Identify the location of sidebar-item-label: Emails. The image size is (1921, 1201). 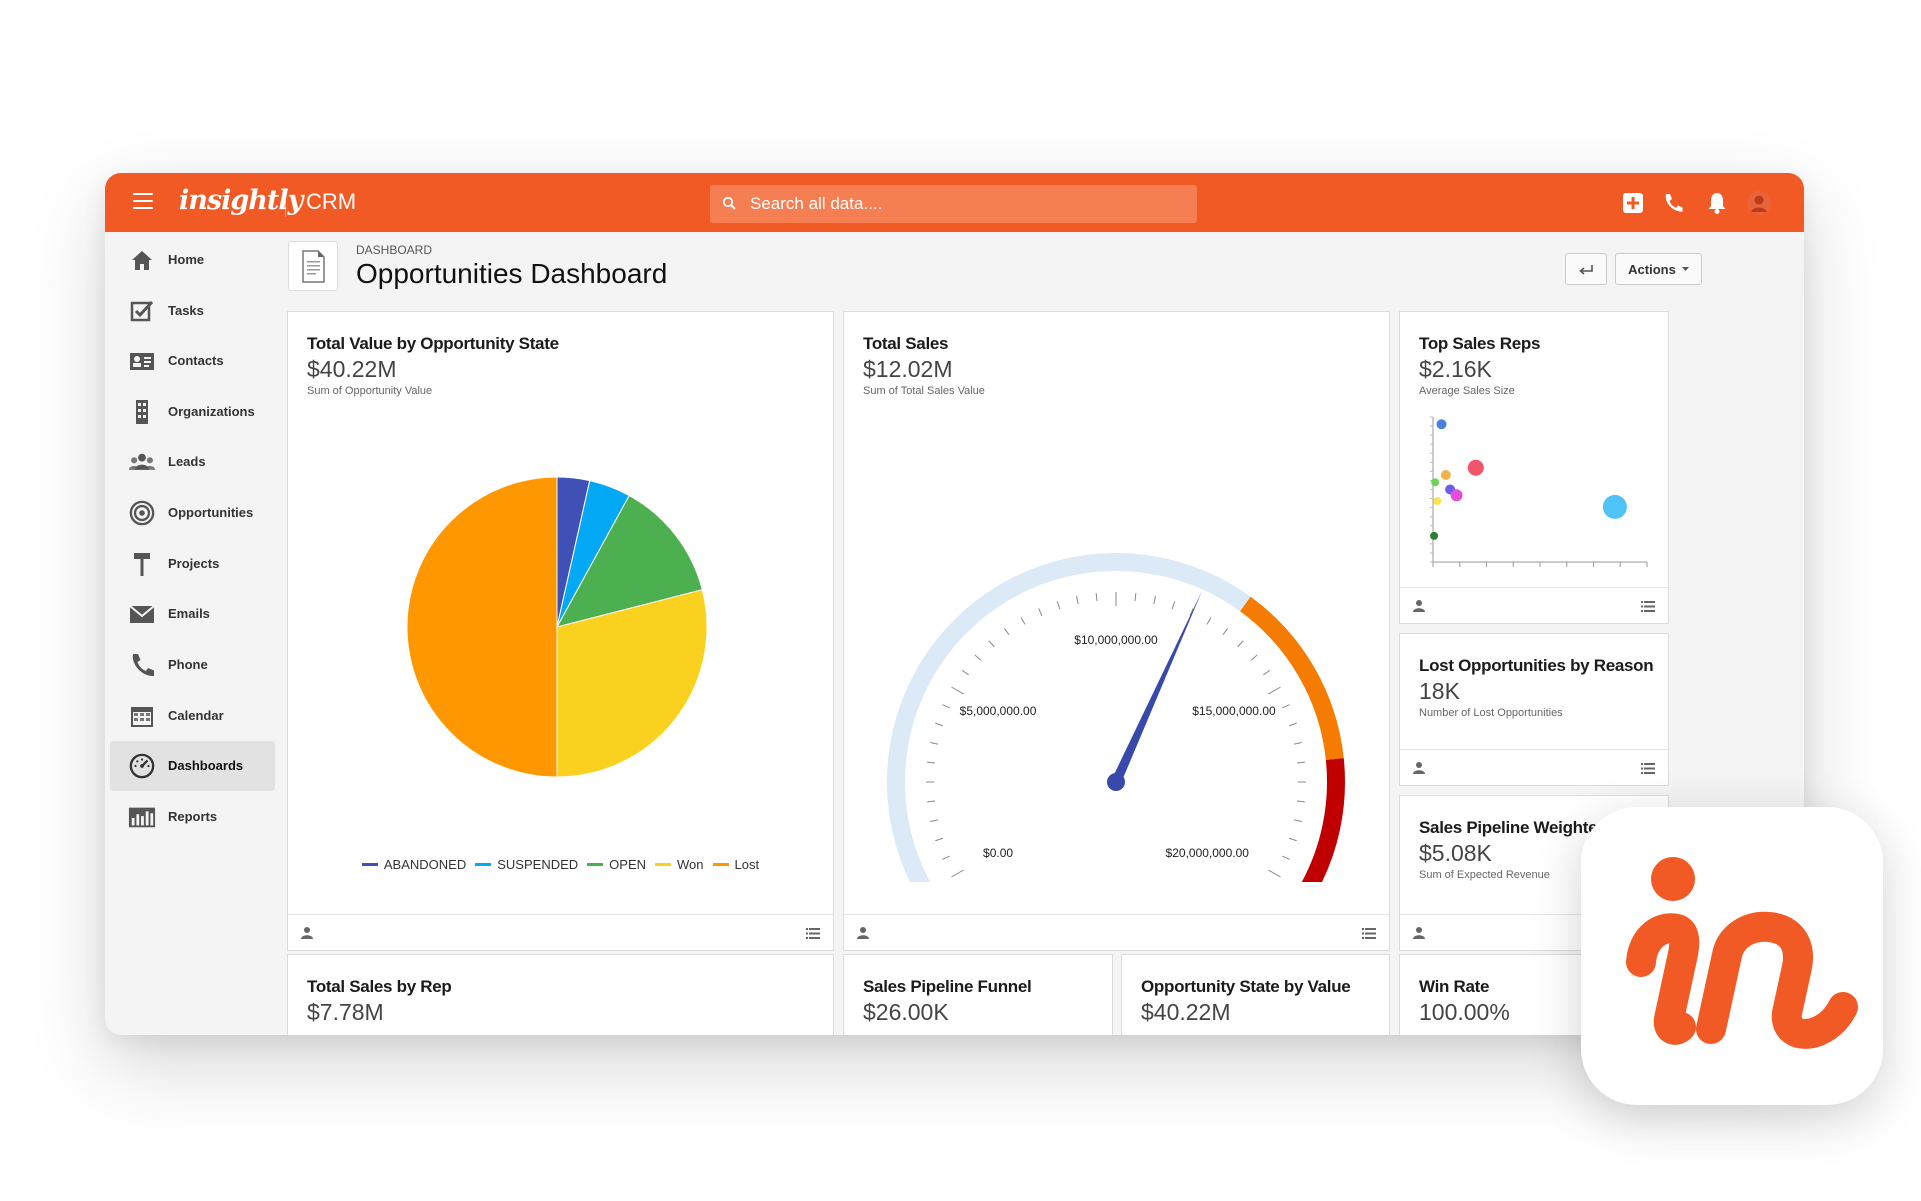
(189, 613).